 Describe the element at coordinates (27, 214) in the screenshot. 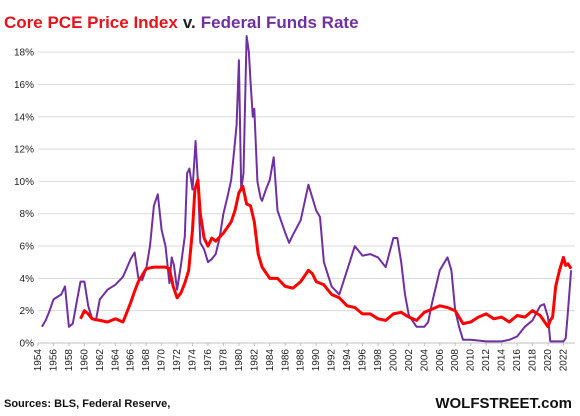

I see `y-tick-label: 8%` at that location.